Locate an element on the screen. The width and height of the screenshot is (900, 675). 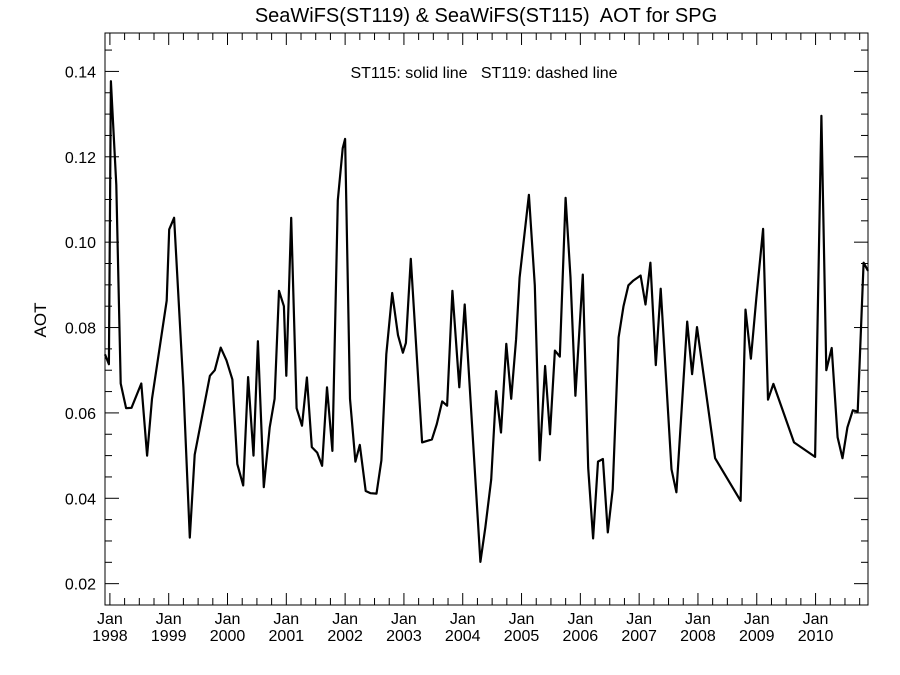
x-tick-label-year: 1999 is located at coordinates (169, 636).